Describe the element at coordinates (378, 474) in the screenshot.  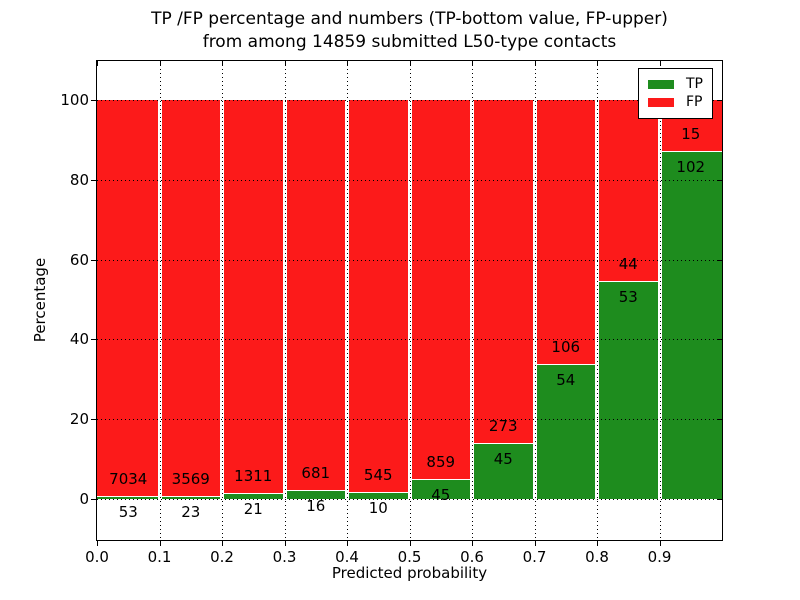
I see `fp-count-label: 545` at that location.